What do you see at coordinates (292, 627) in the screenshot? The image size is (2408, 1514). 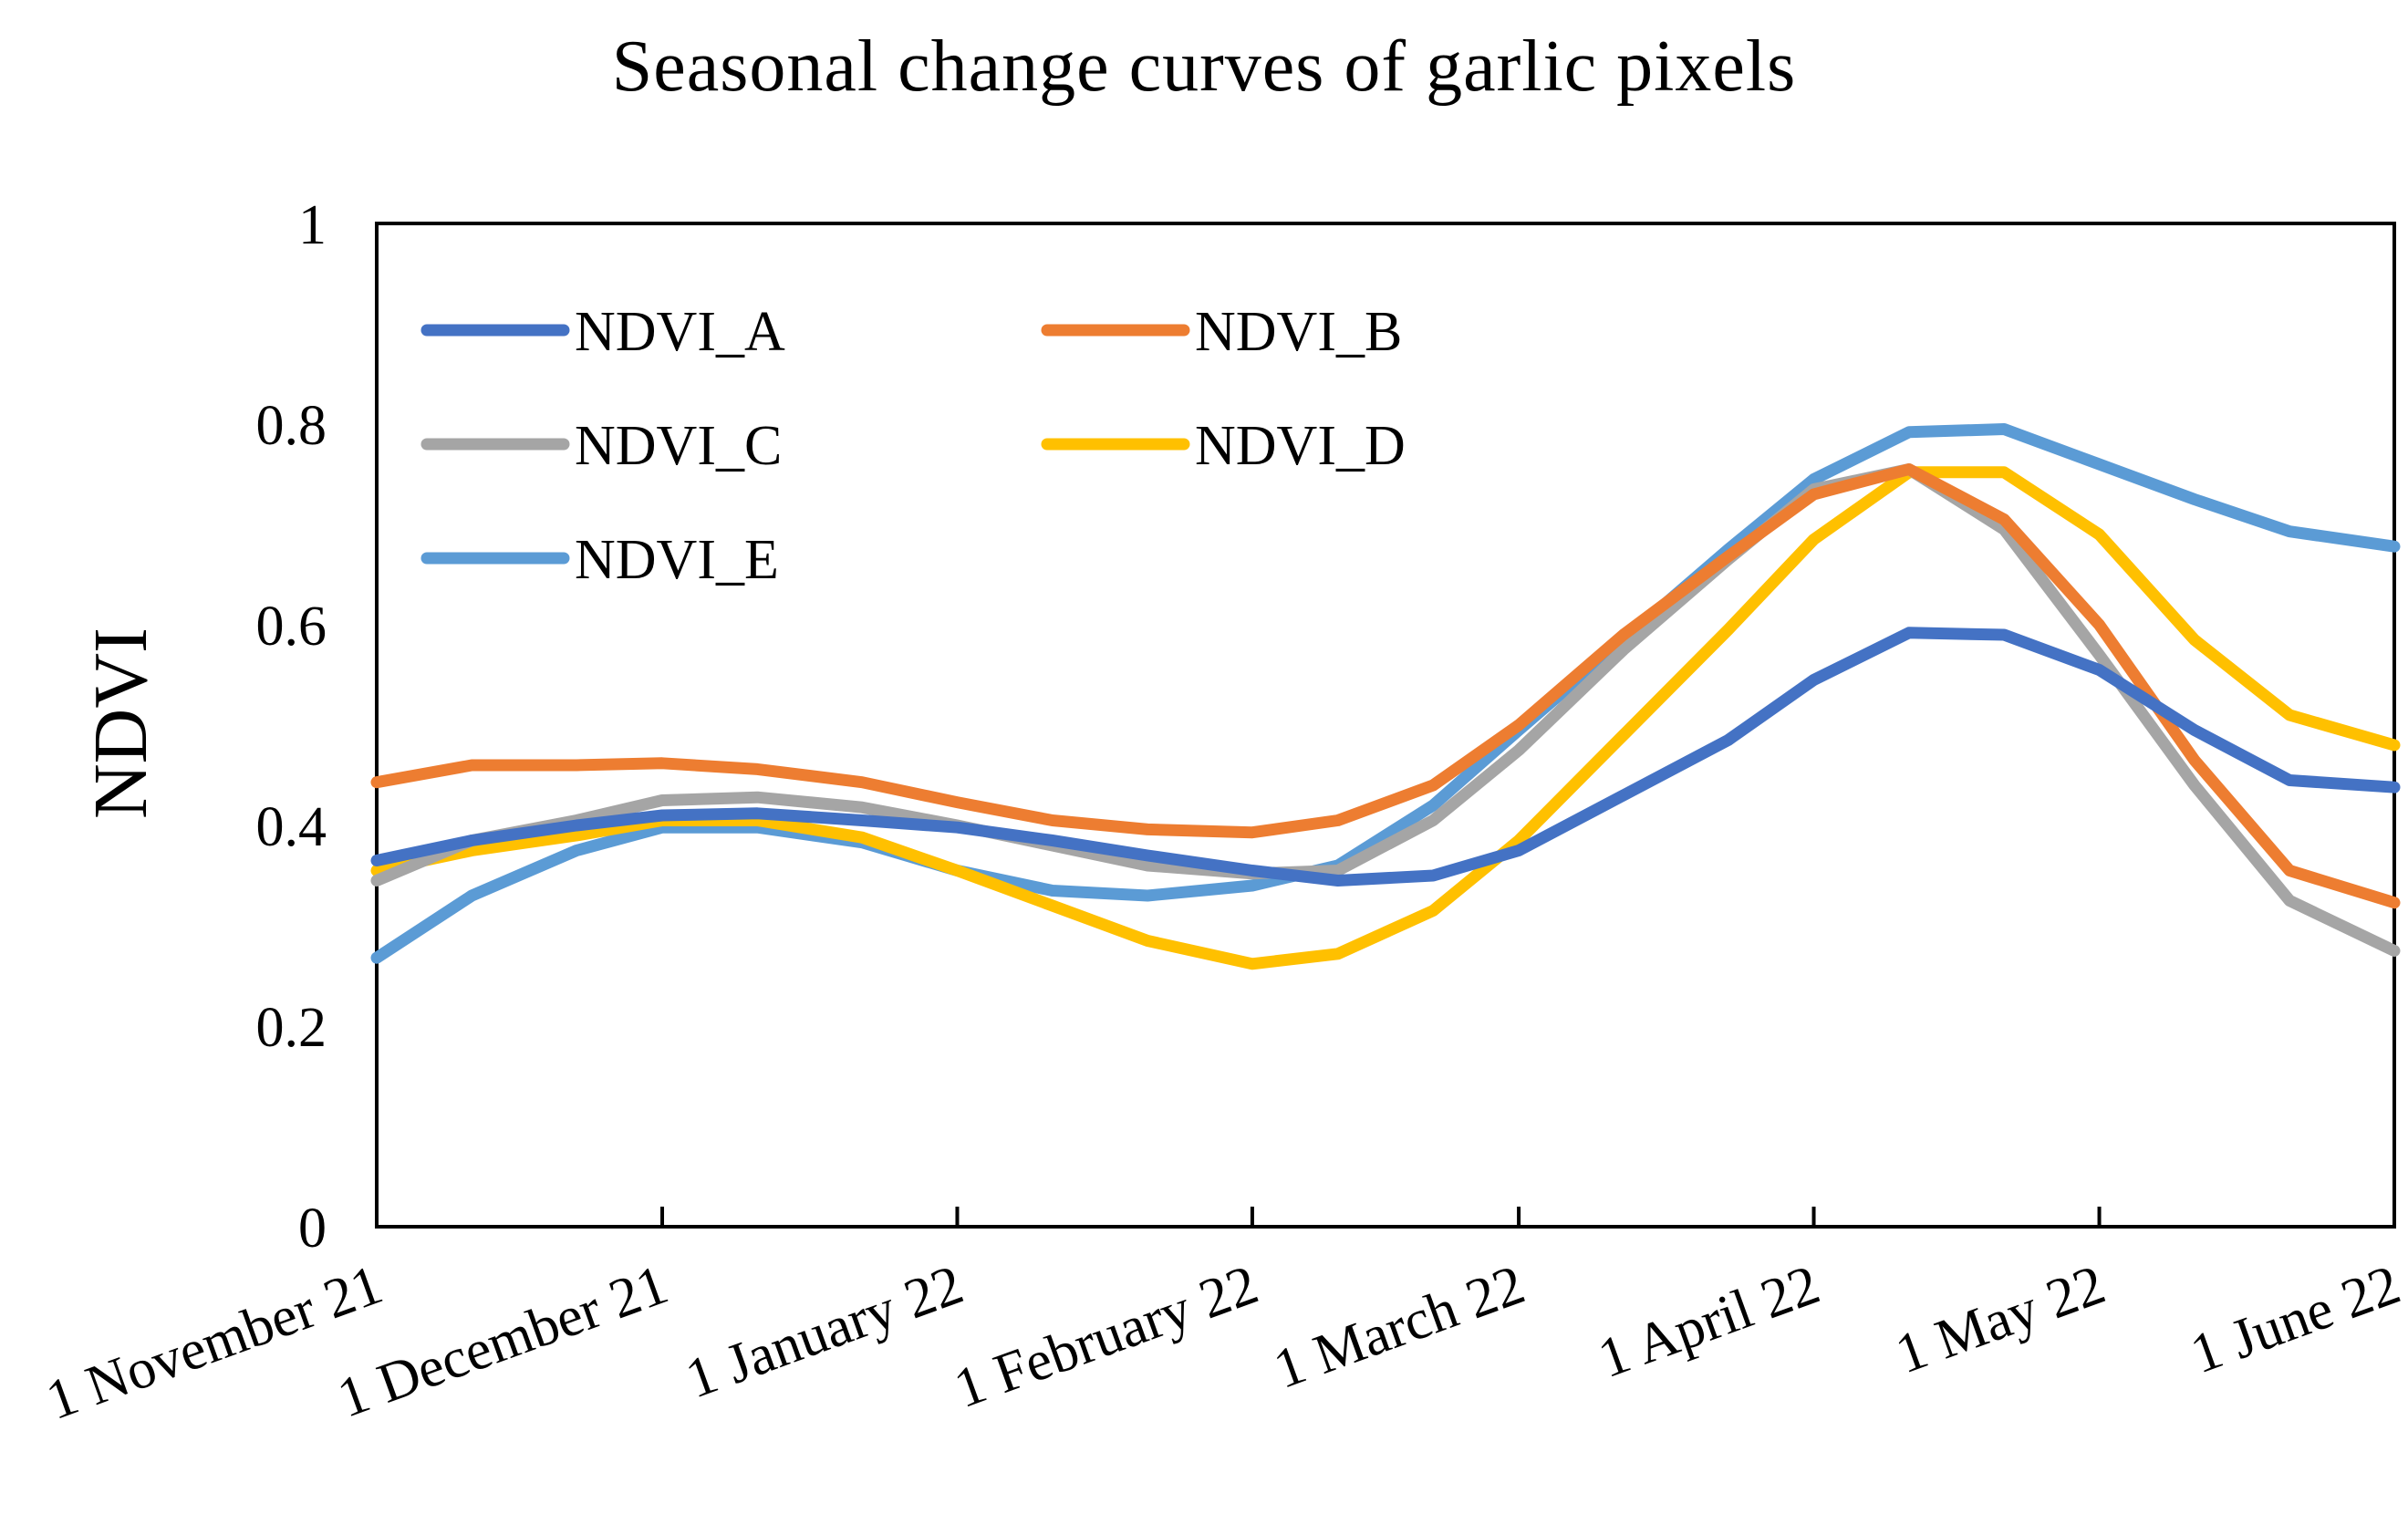 I see `y-tick-label: 0.6` at bounding box center [292, 627].